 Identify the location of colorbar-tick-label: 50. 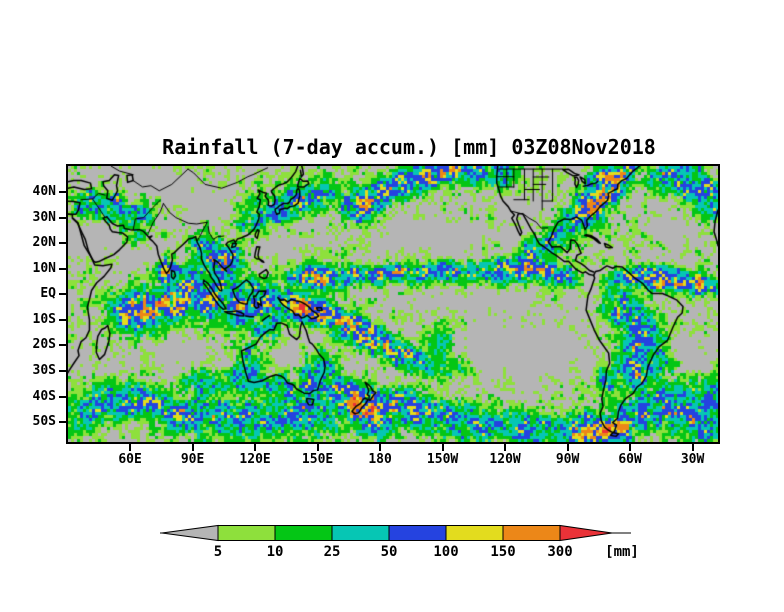
(389, 552).